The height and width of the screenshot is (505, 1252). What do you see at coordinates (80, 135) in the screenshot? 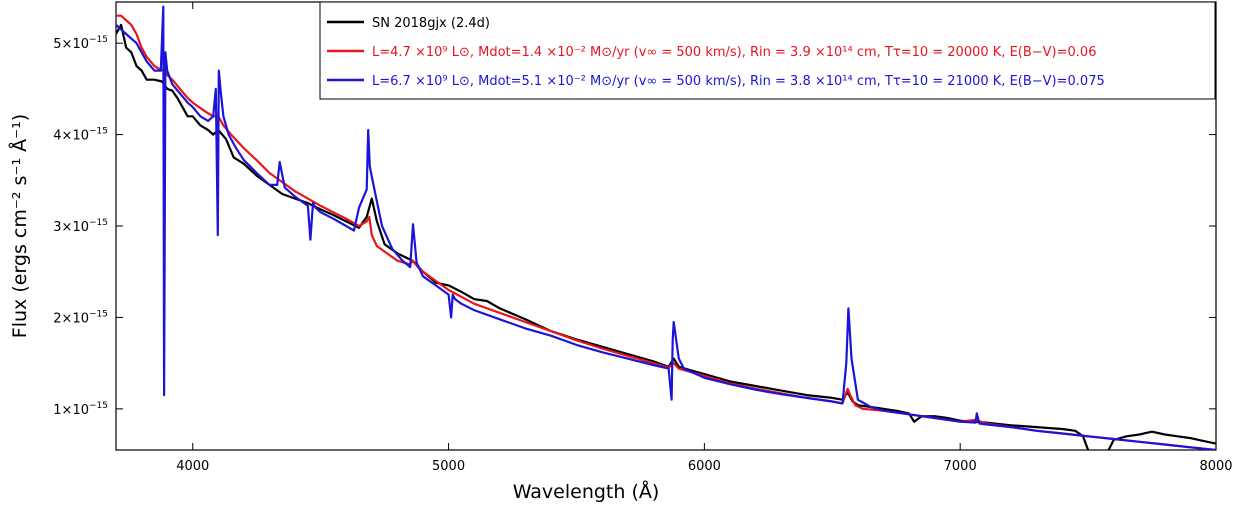
I see `y-tick-label-3: 4×10⁻¹⁵` at bounding box center [80, 135].